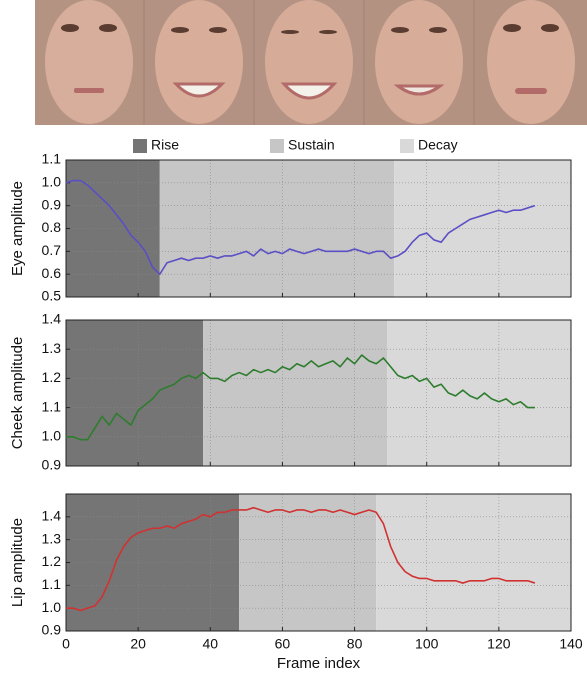  Describe the element at coordinates (427, 644) in the screenshot. I see `x-tick-label: 100` at that location.